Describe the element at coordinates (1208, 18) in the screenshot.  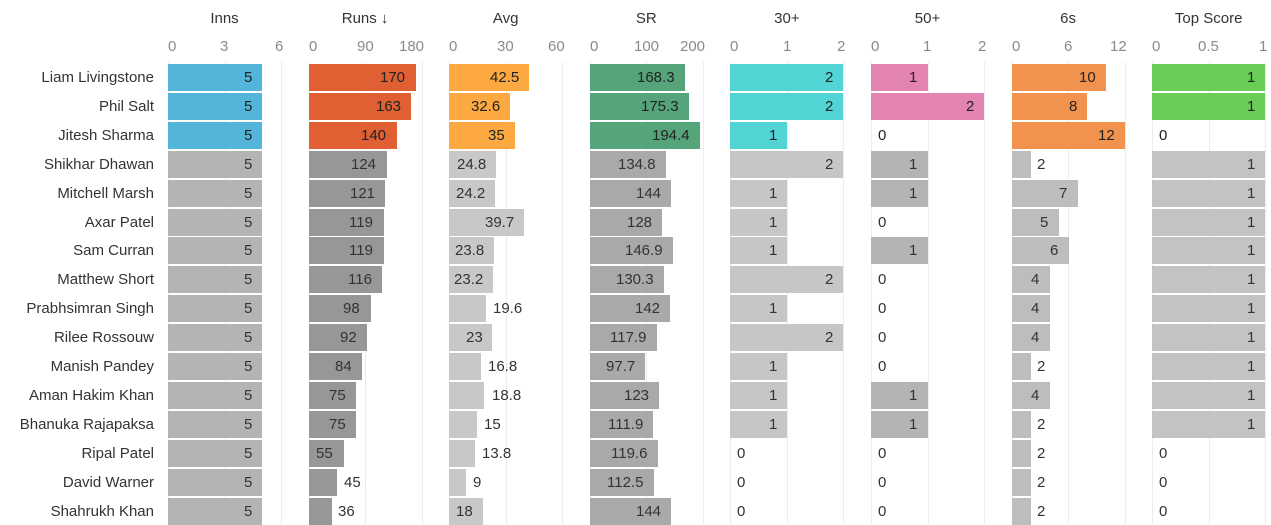
I see `column-header-top_score: Top Score` at that location.